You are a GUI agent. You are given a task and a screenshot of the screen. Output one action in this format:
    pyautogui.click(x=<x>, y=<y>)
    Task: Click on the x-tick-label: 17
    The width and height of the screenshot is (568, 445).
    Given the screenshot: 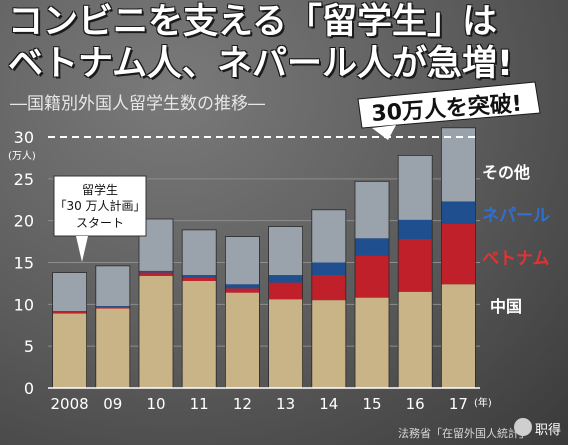 What is the action you would take?
    pyautogui.click(x=458, y=404)
    